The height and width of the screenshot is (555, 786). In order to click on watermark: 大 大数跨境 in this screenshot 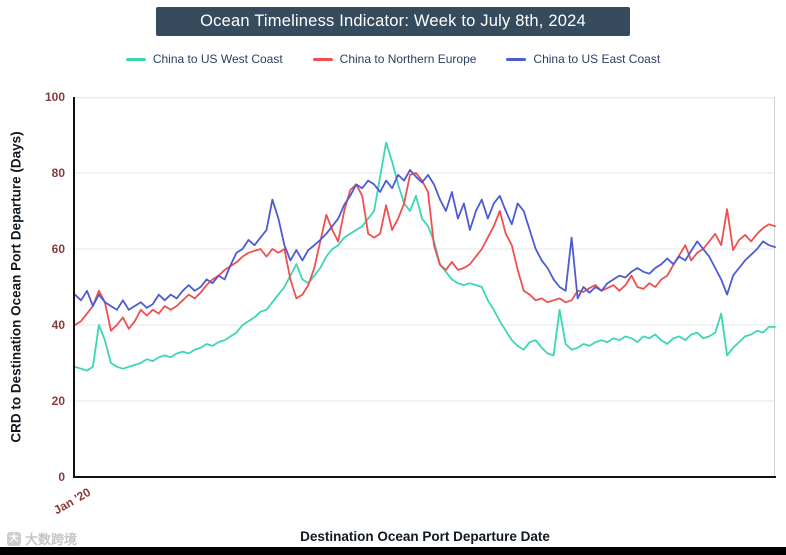, I will do `click(42, 538)`.